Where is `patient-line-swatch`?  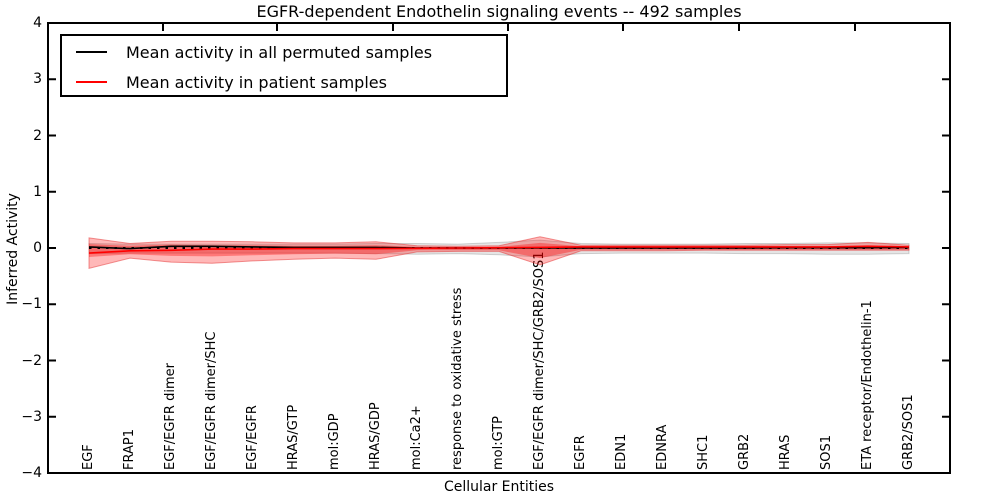
patient-line-swatch is located at coordinates (91, 82).